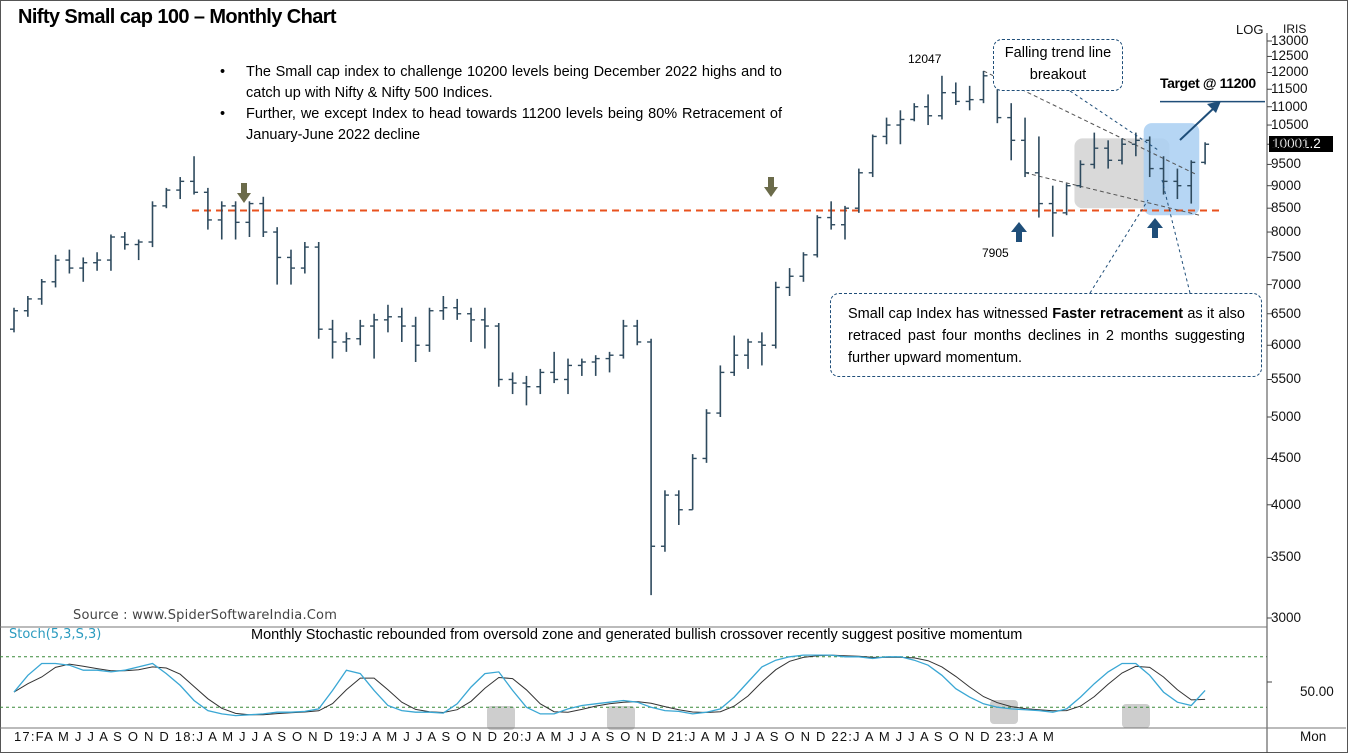 This screenshot has width=1348, height=753. Describe the element at coordinates (1290, 40) in the screenshot. I see `y-tick-label: 13000` at that location.